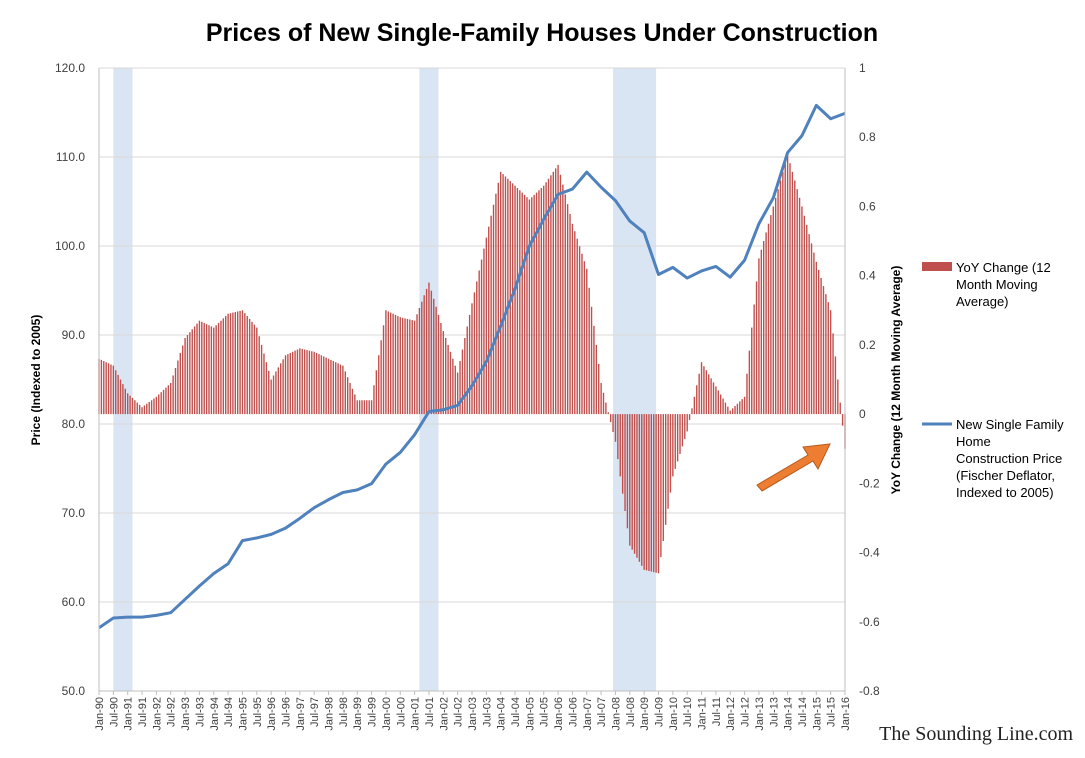  I want to click on x-tick-label: Jul-09, so click(660, 712).